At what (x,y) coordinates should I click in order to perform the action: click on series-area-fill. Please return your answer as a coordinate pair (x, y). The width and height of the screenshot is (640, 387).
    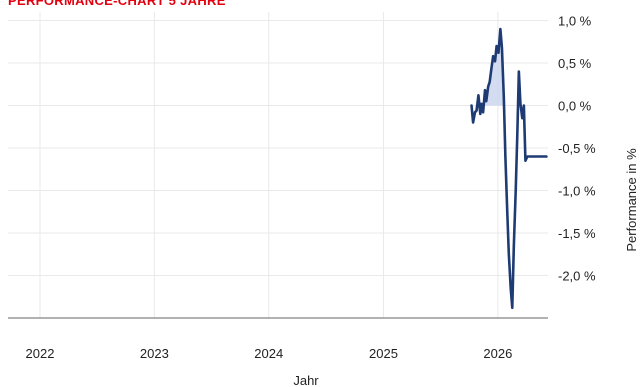
    Looking at the image, I should click on (499, 67).